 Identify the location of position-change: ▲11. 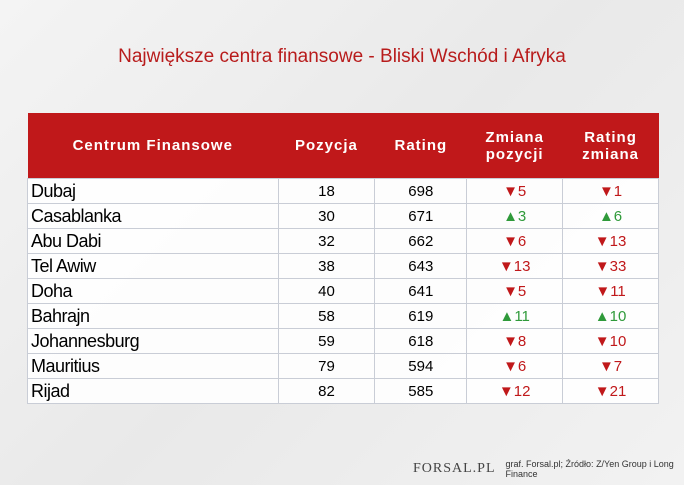
(515, 316).